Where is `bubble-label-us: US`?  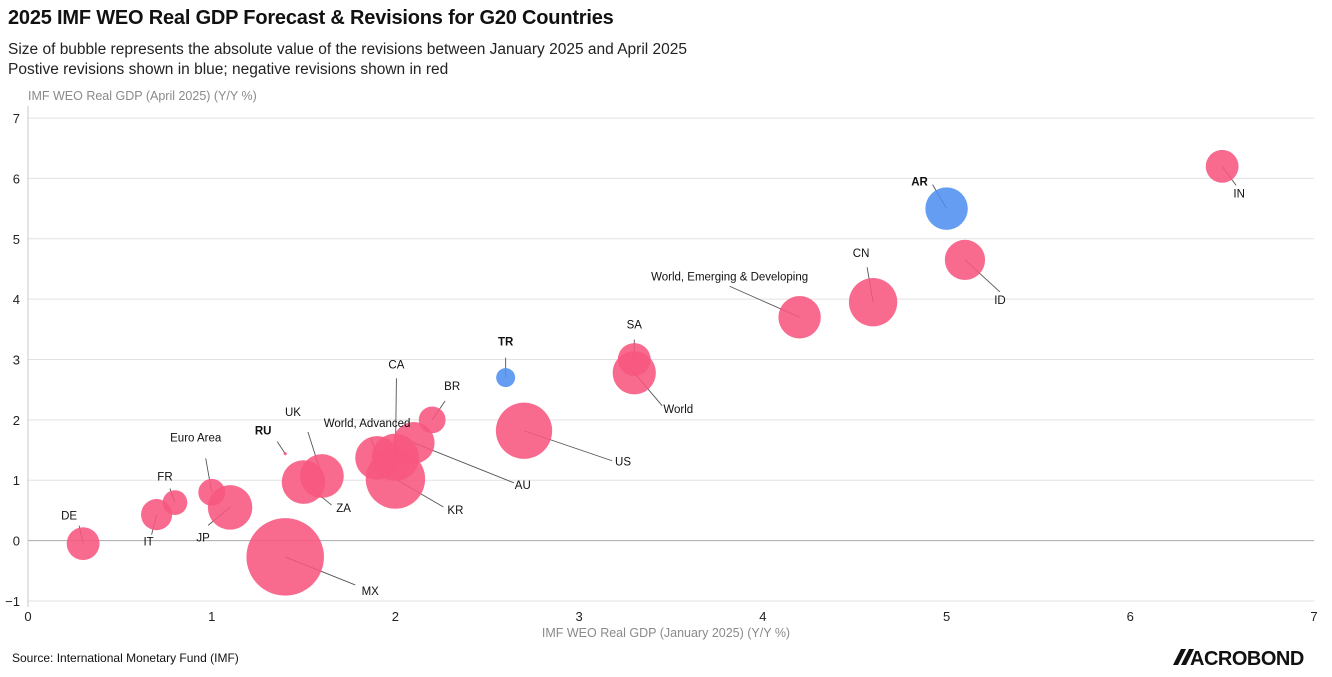 bubble-label-us: US is located at coordinates (623, 463).